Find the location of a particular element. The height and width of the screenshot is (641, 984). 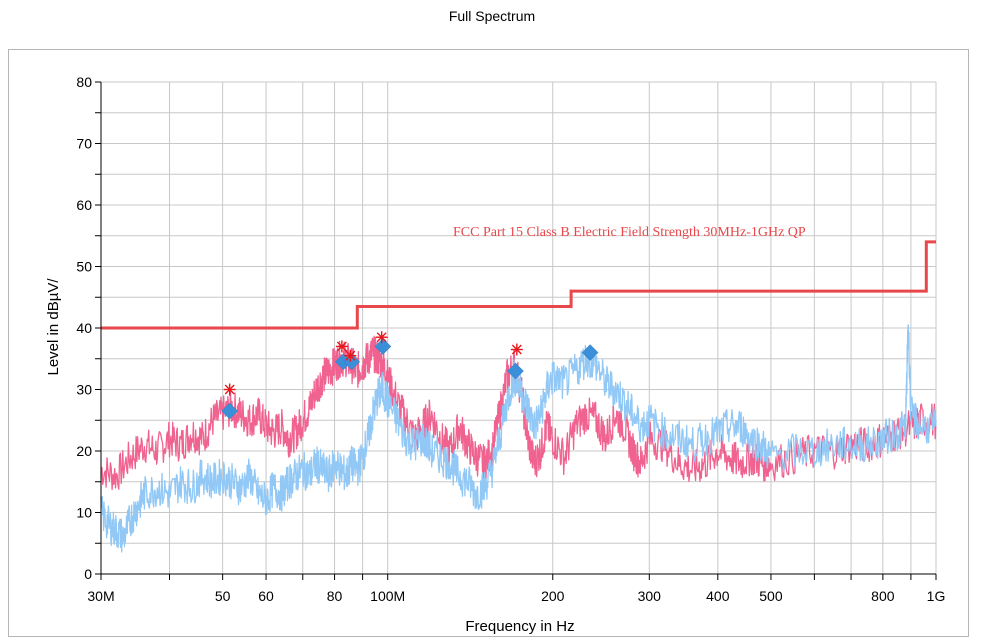

y-tick-label: 30 is located at coordinates (84, 390).